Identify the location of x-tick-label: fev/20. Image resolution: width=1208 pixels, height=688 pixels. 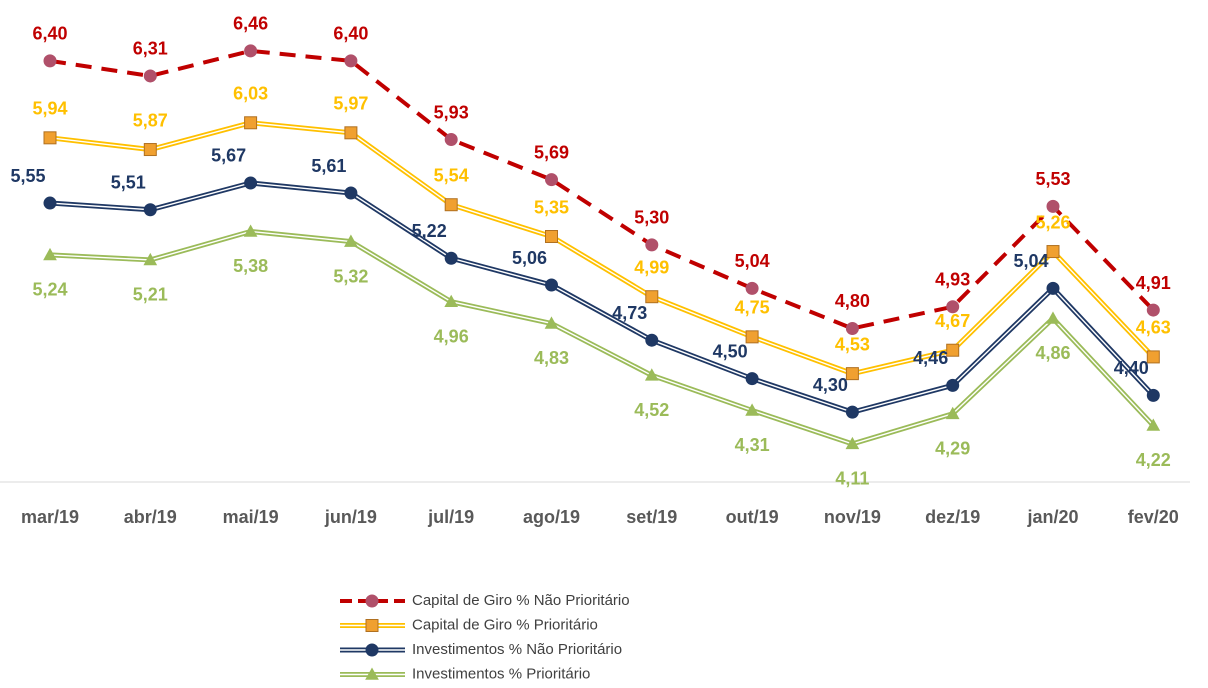
(1153, 517).